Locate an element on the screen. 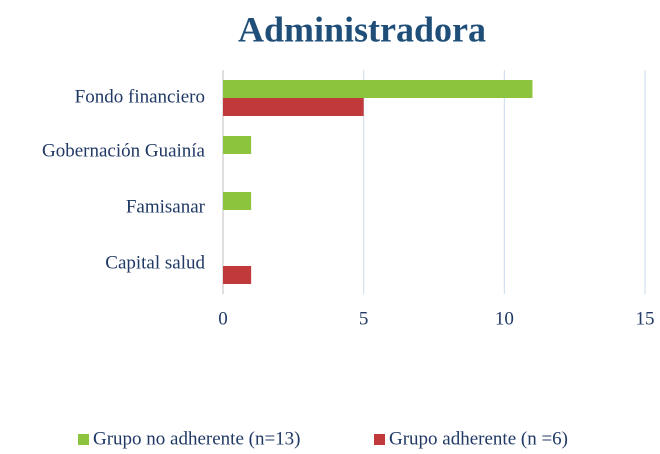 The height and width of the screenshot is (454, 660). x-tick-label: 10 is located at coordinates (504, 318).